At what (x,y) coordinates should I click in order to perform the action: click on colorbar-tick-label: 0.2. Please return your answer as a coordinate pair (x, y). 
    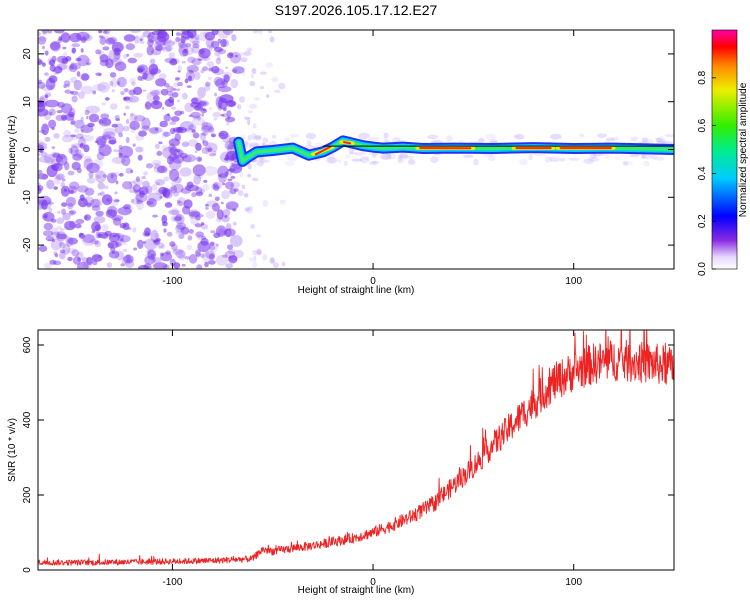
    Looking at the image, I should click on (702, 221).